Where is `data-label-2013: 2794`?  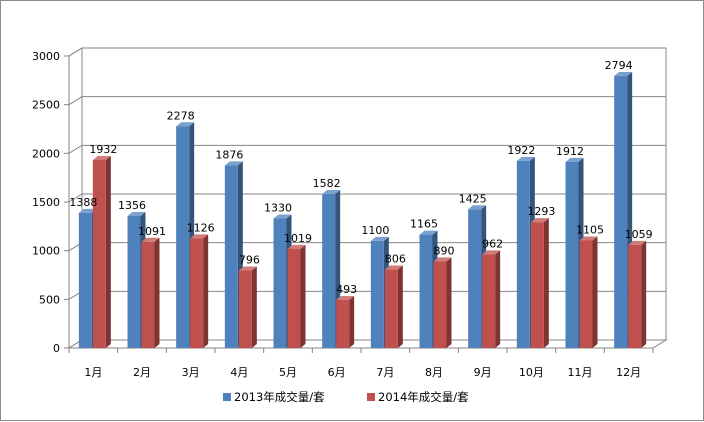
data-label-2013: 2794 is located at coordinates (619, 65).